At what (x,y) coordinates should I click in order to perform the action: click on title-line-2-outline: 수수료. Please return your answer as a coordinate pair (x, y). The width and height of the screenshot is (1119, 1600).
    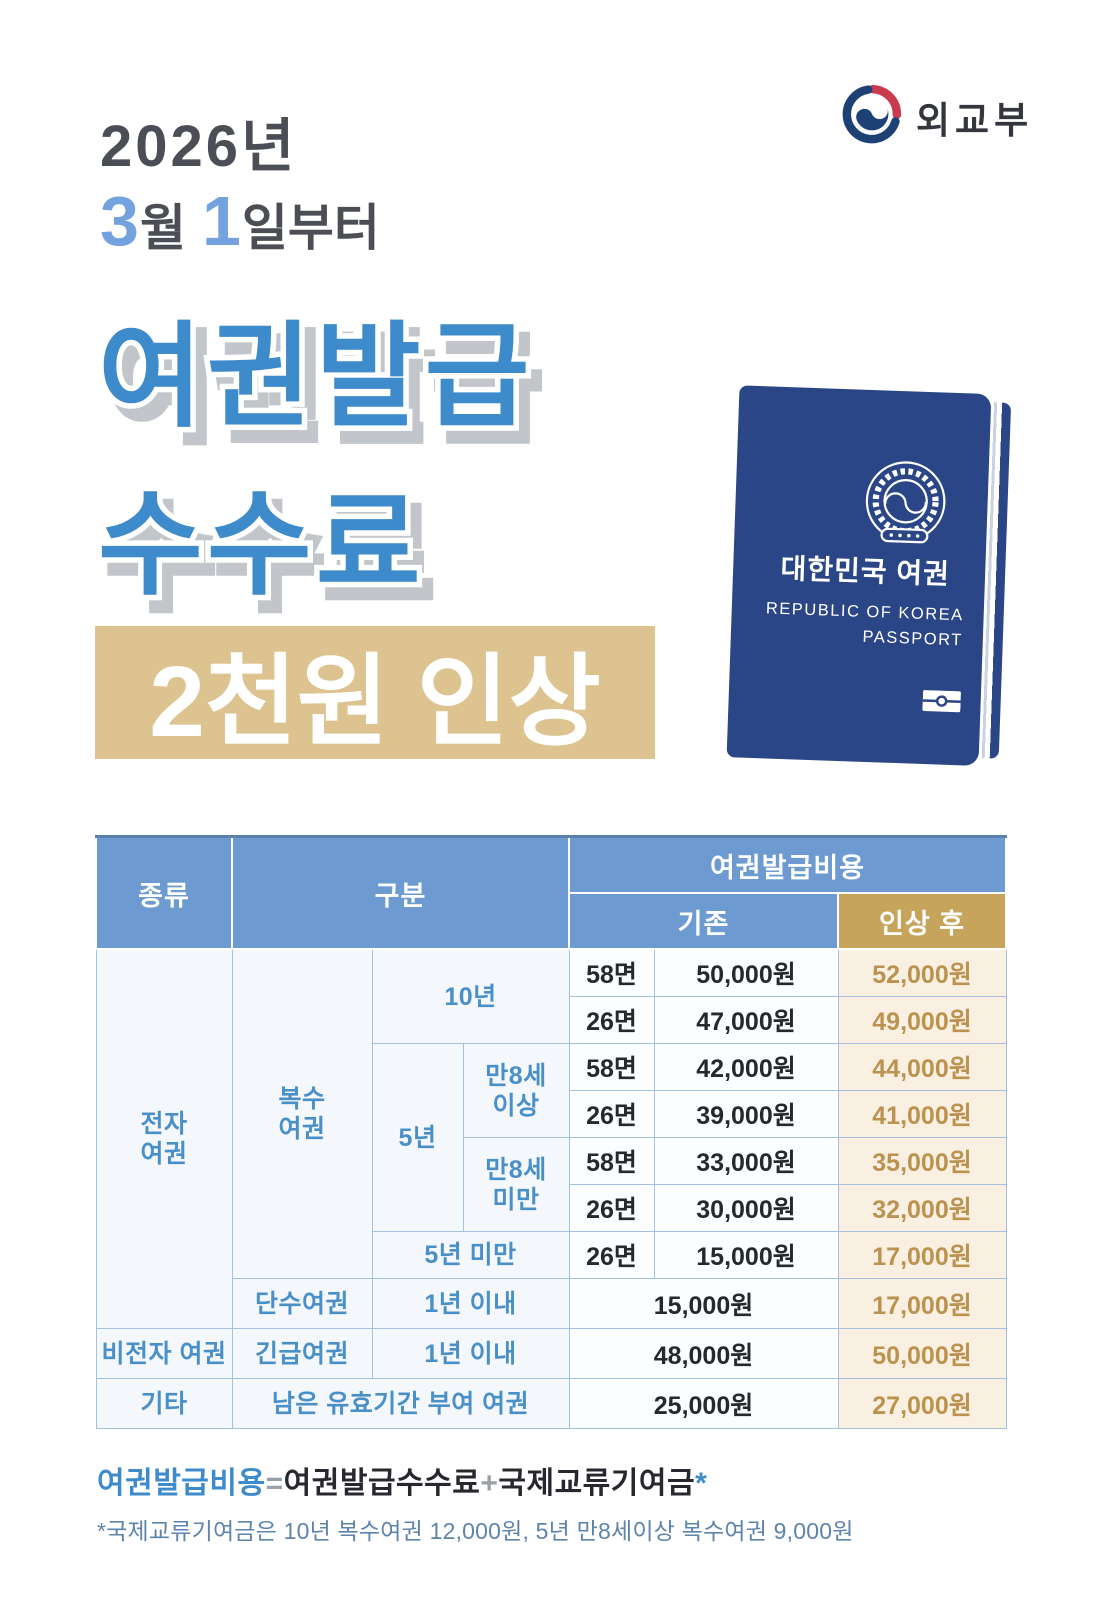
    Looking at the image, I should click on (260, 545).